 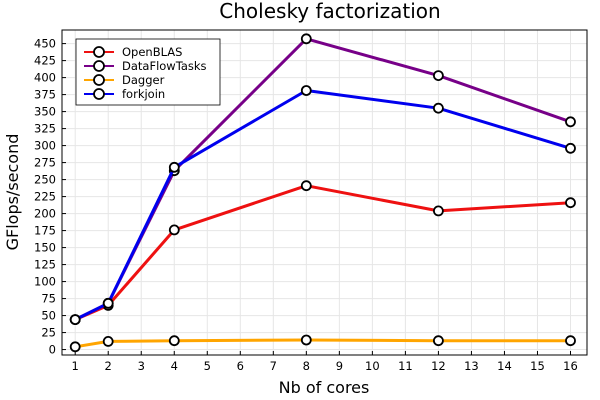 What do you see at coordinates (45, 197) in the screenshot?
I see `y-tick-label: 225` at bounding box center [45, 197].